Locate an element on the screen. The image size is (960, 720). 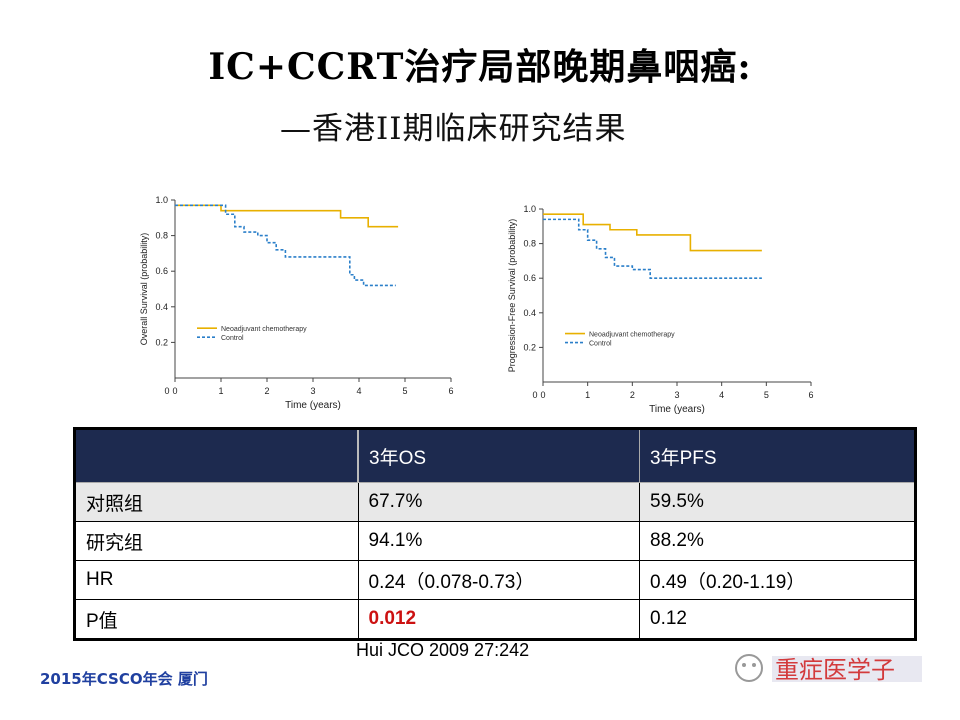
table-cell: 88.2% is located at coordinates (777, 541).